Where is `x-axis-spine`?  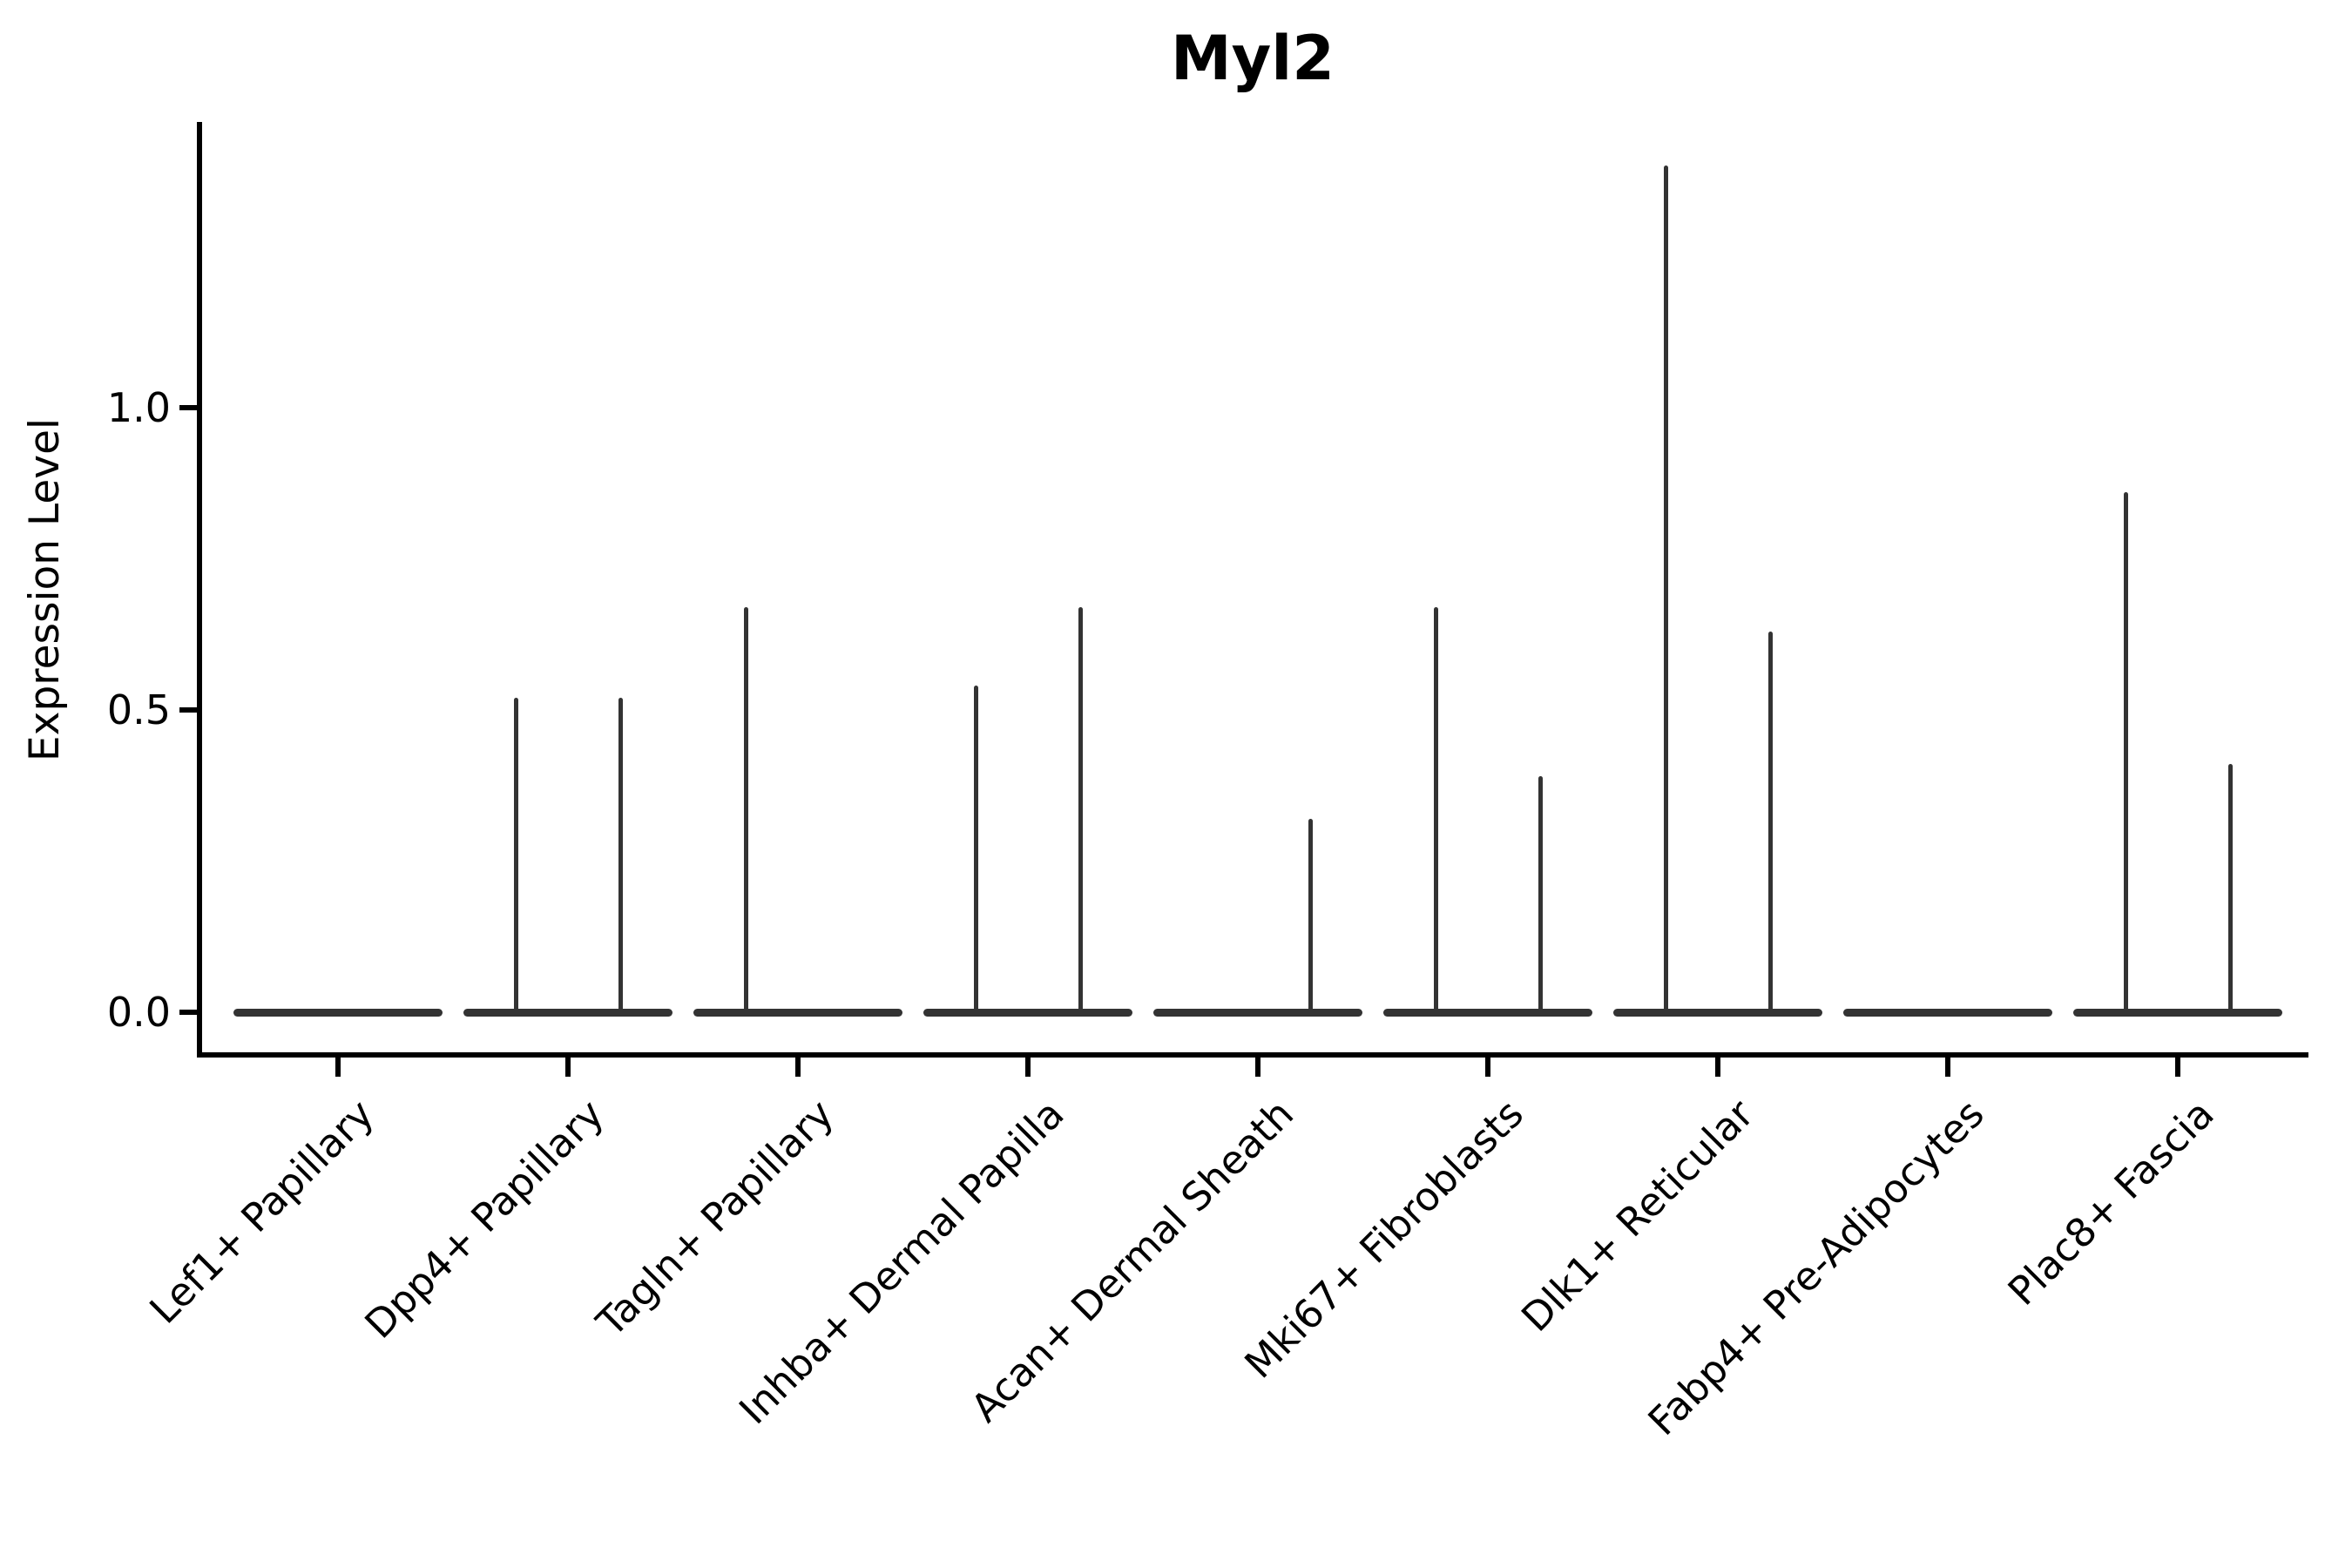
x-axis-spine is located at coordinates (1252, 1055).